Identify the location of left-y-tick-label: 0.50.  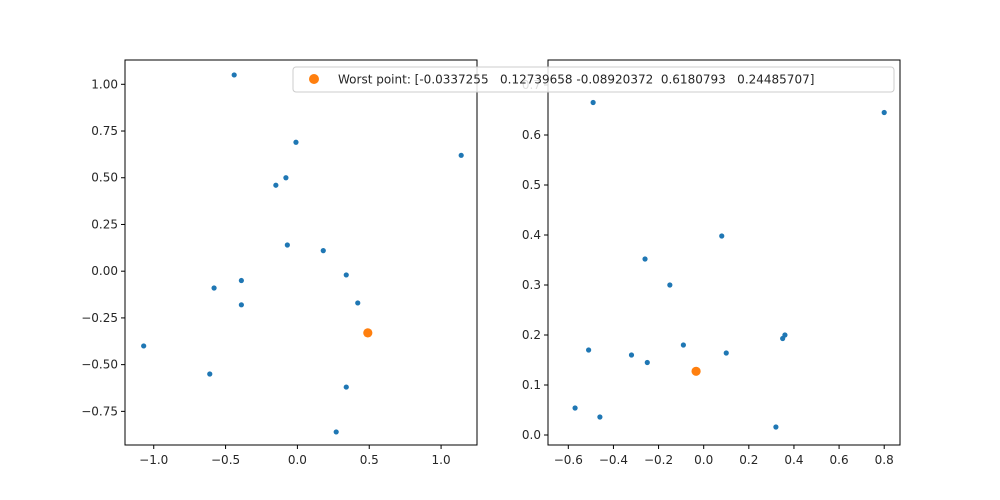
(104, 178).